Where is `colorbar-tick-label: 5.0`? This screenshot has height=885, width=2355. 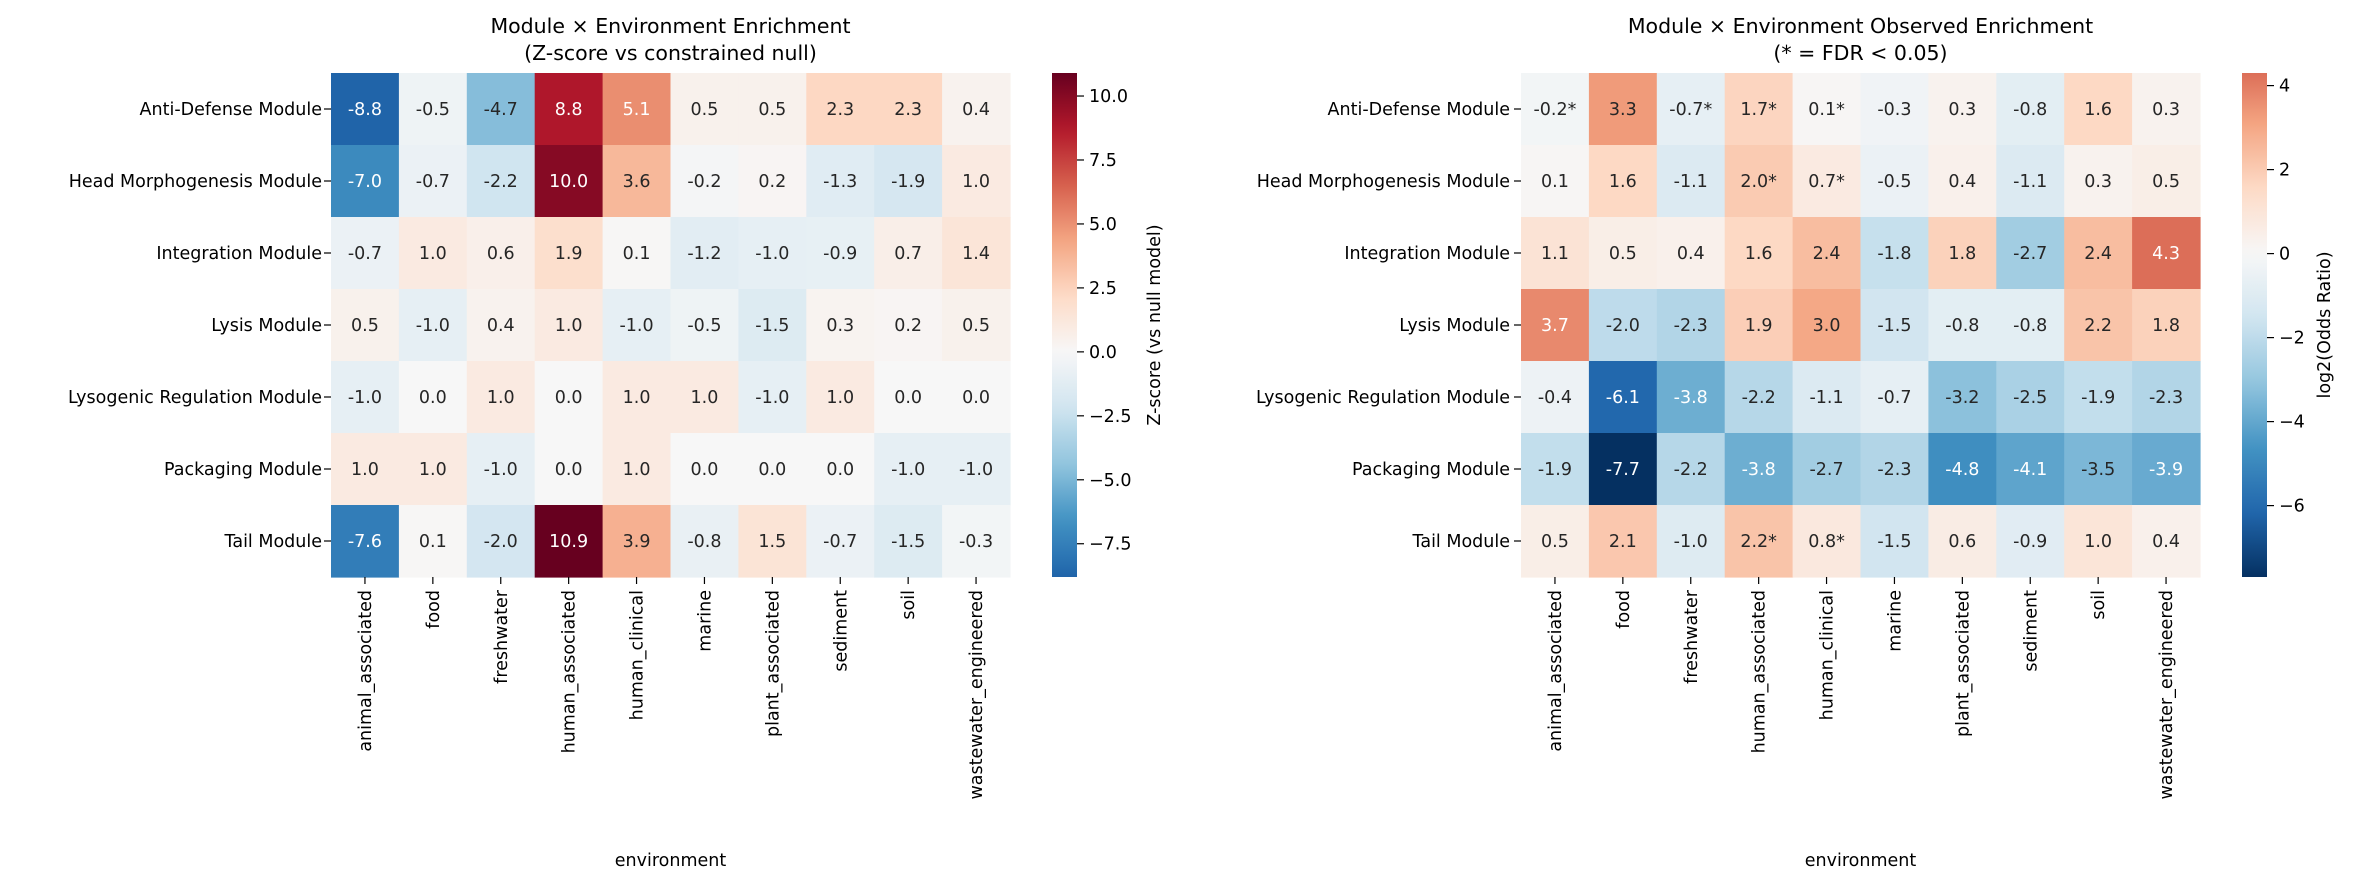
colorbar-tick-label: 5.0 is located at coordinates (1103, 225).